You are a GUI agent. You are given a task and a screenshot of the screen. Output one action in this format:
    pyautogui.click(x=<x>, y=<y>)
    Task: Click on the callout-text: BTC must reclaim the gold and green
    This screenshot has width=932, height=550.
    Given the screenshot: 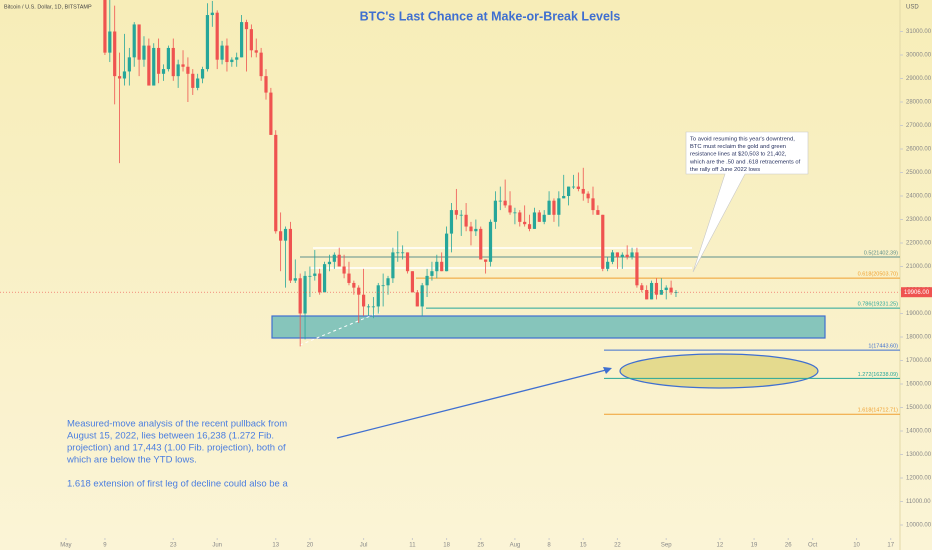 What is the action you would take?
    pyautogui.click(x=738, y=147)
    